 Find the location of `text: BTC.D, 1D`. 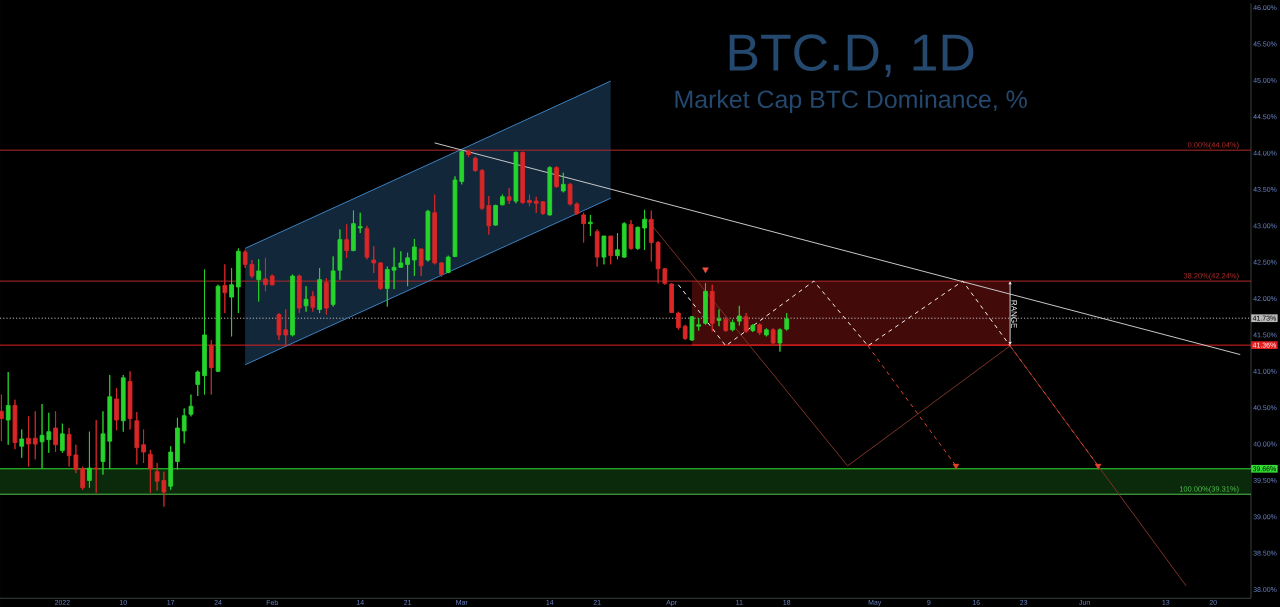

text: BTC.D, 1D is located at coordinates (851, 56).